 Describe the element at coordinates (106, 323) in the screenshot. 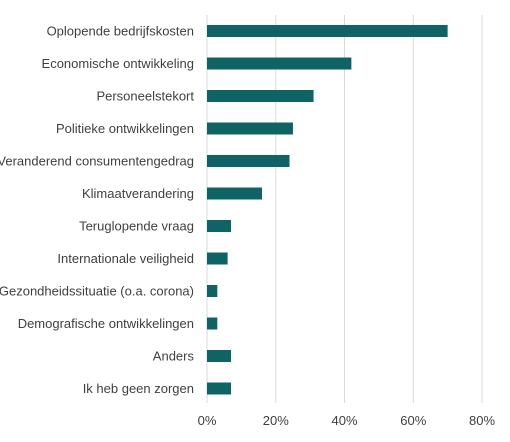

I see `category-label: Demografische ontwikkelingen` at that location.